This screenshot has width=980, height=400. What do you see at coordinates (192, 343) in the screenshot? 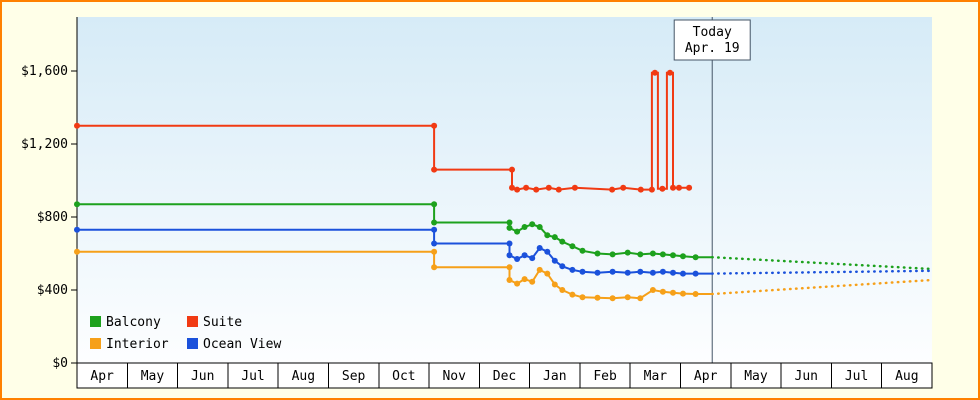
I see `legend-swatch-ocean-view` at bounding box center [192, 343].